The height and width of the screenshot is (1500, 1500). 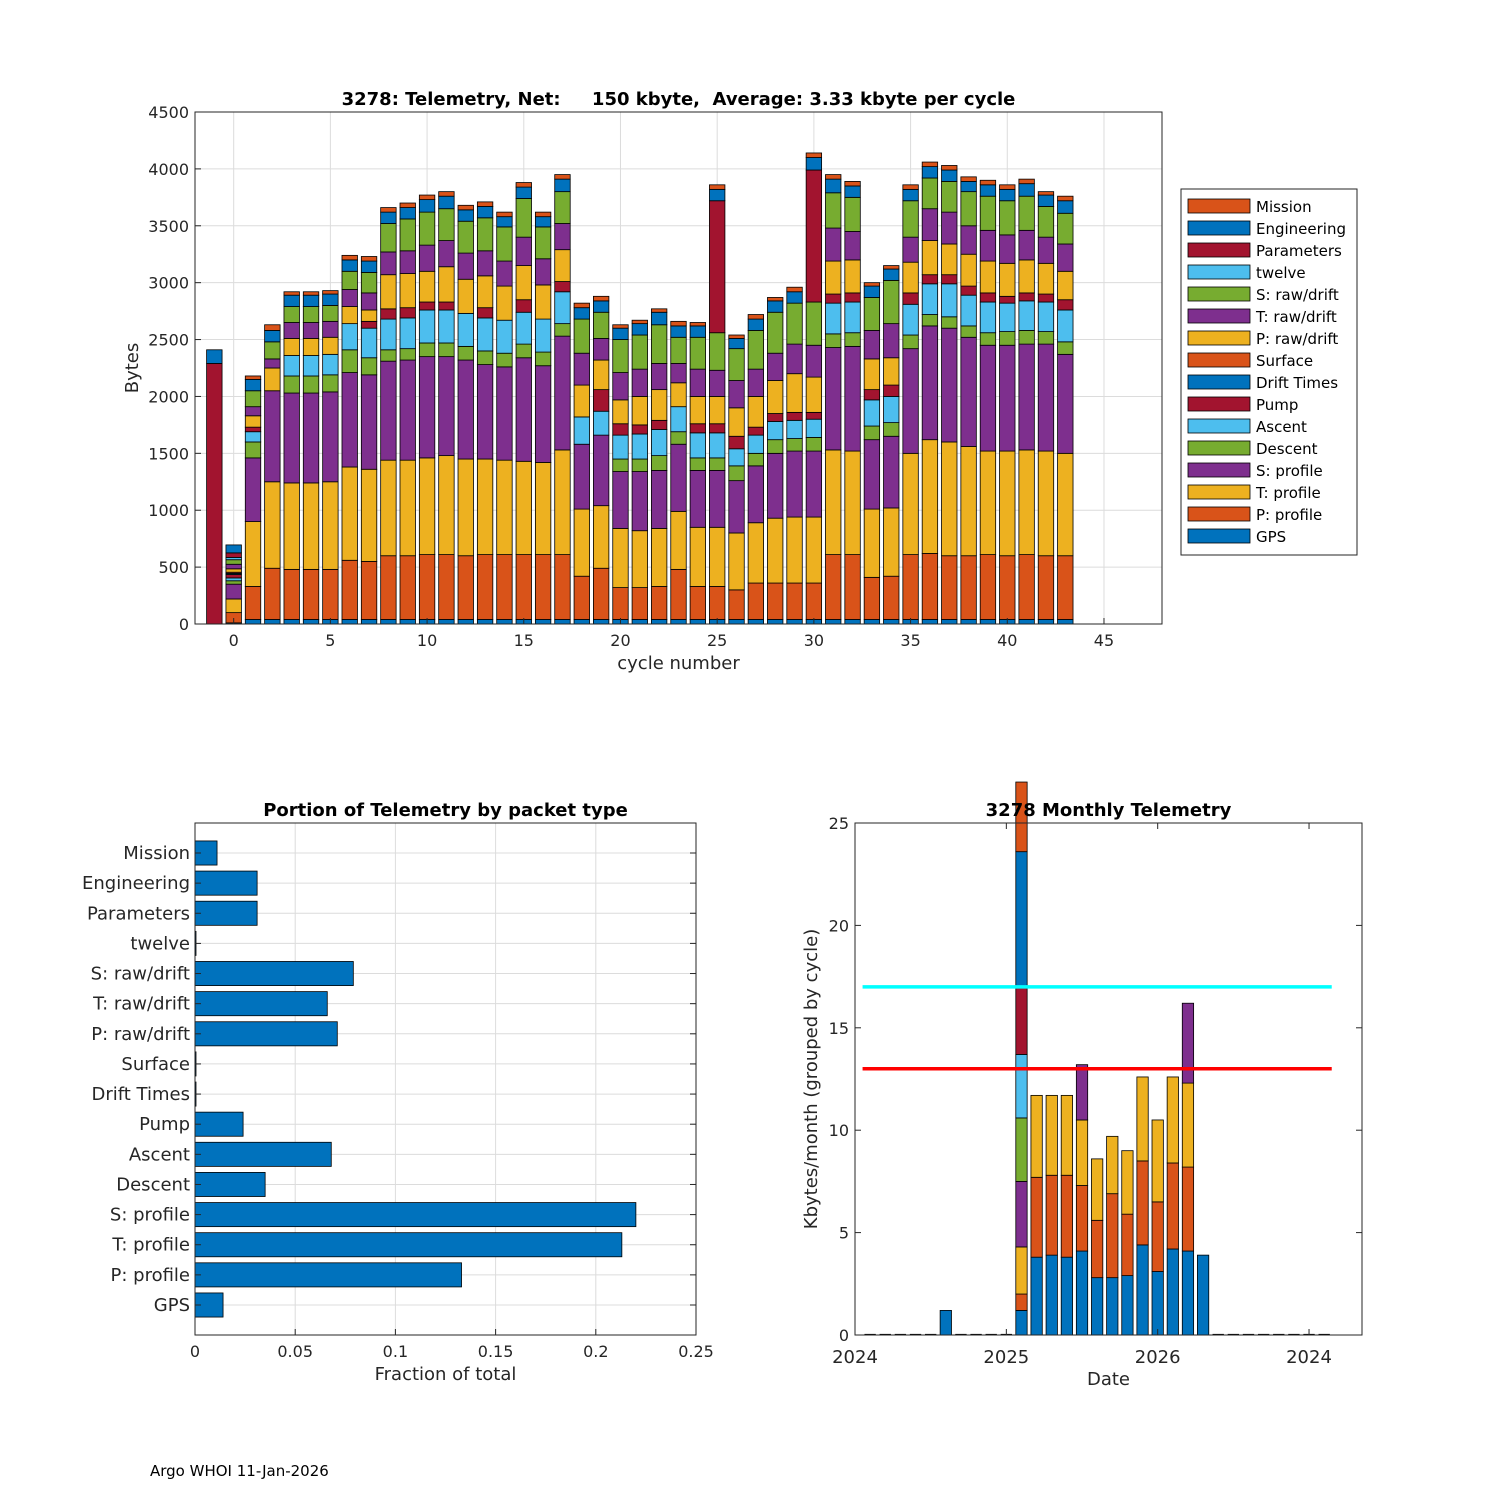 I want to click on cycle-24-engineering-segment, so click(x=697, y=331).